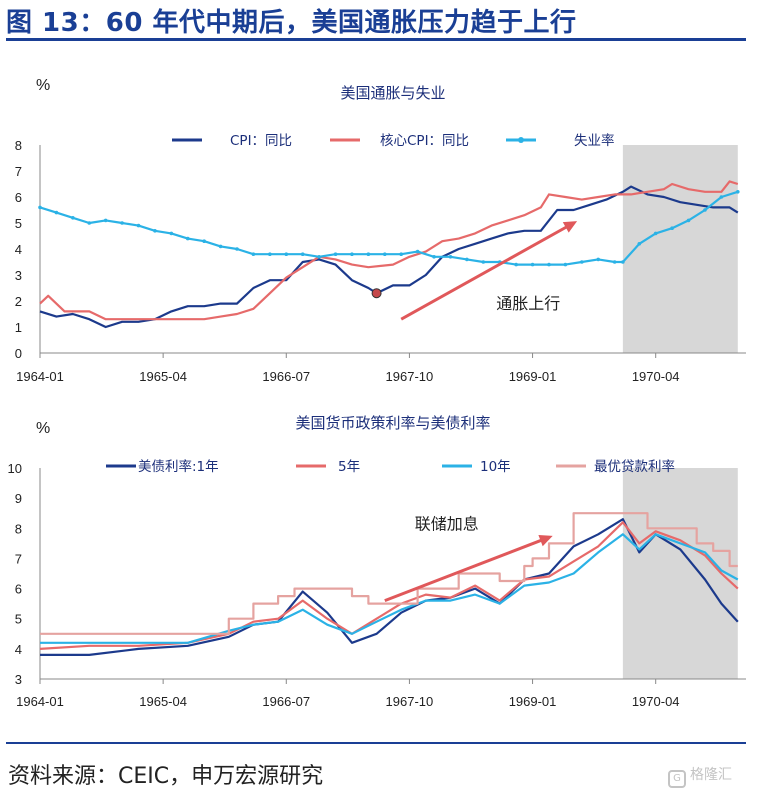  Describe the element at coordinates (15, 468) in the screenshot. I see `y-tick-label: 10` at that location.